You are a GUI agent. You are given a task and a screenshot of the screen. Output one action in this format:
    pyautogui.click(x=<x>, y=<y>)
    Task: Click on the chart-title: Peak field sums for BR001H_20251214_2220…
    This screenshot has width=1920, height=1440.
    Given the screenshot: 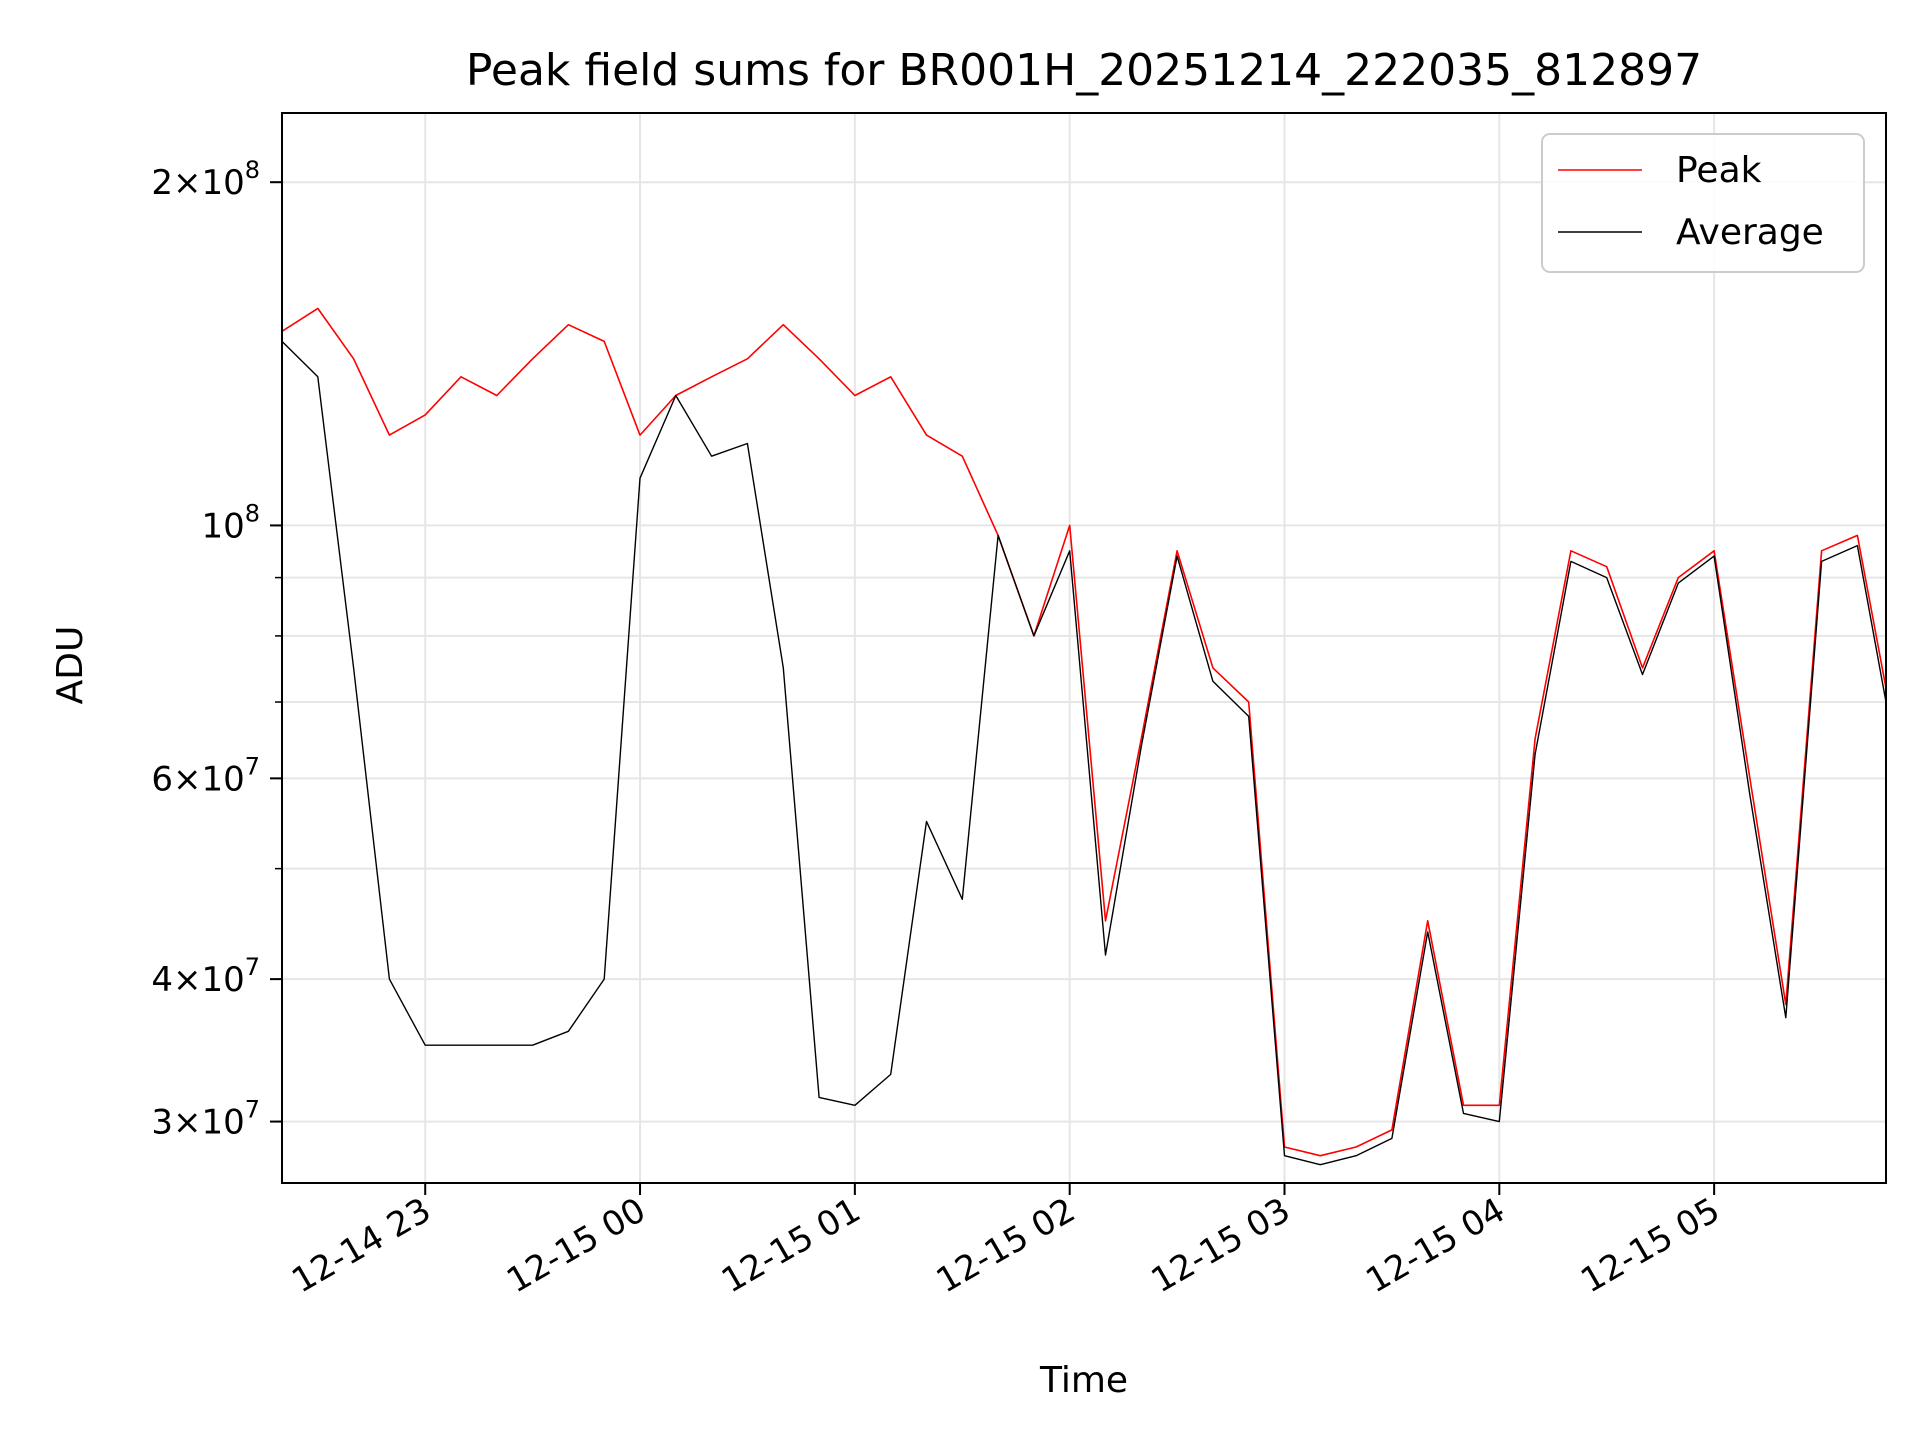 What is the action you would take?
    pyautogui.click(x=1084, y=70)
    